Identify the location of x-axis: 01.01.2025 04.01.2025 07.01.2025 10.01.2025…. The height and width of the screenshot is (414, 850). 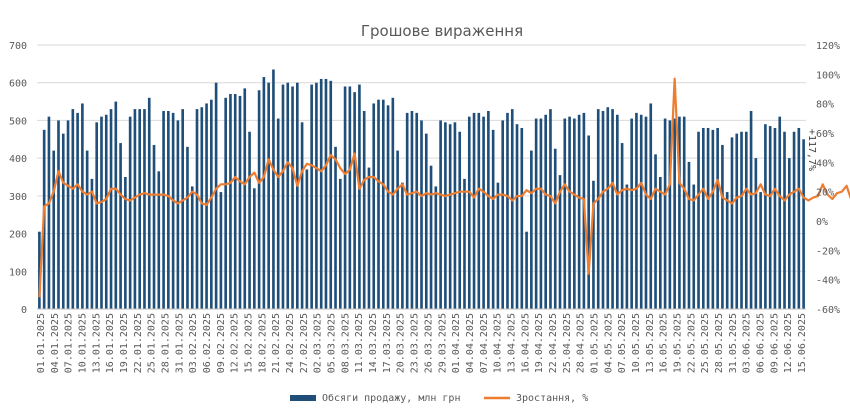
(422, 340).